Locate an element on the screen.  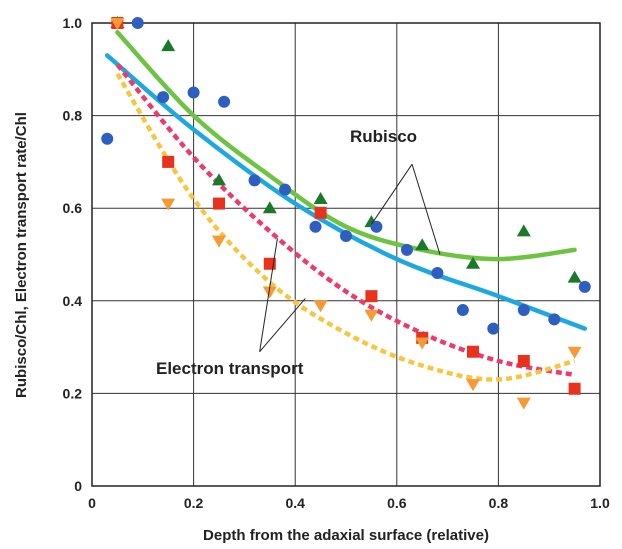
y-axis-title: Rubisco/Chl, Electron transport rate/Chl is located at coordinates (21, 255).